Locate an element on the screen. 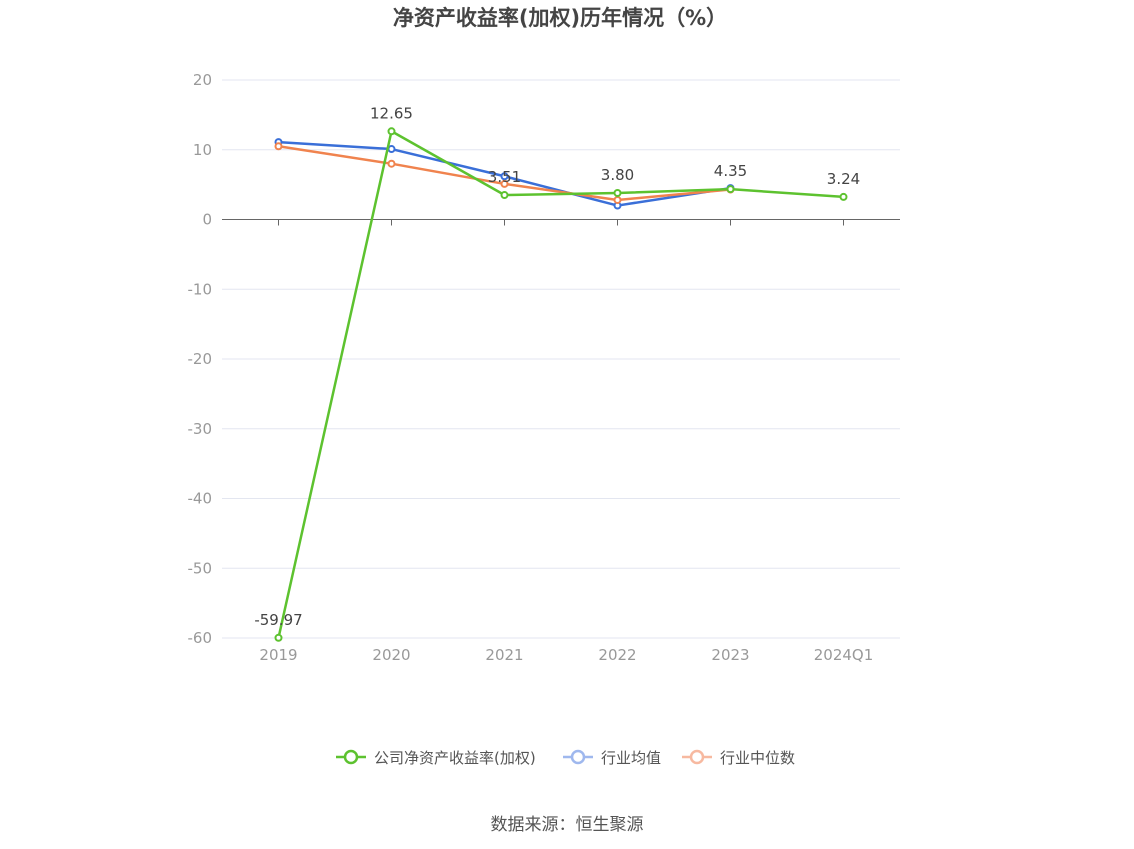 This screenshot has width=1134, height=849. data-label: 3.24 is located at coordinates (843, 179).